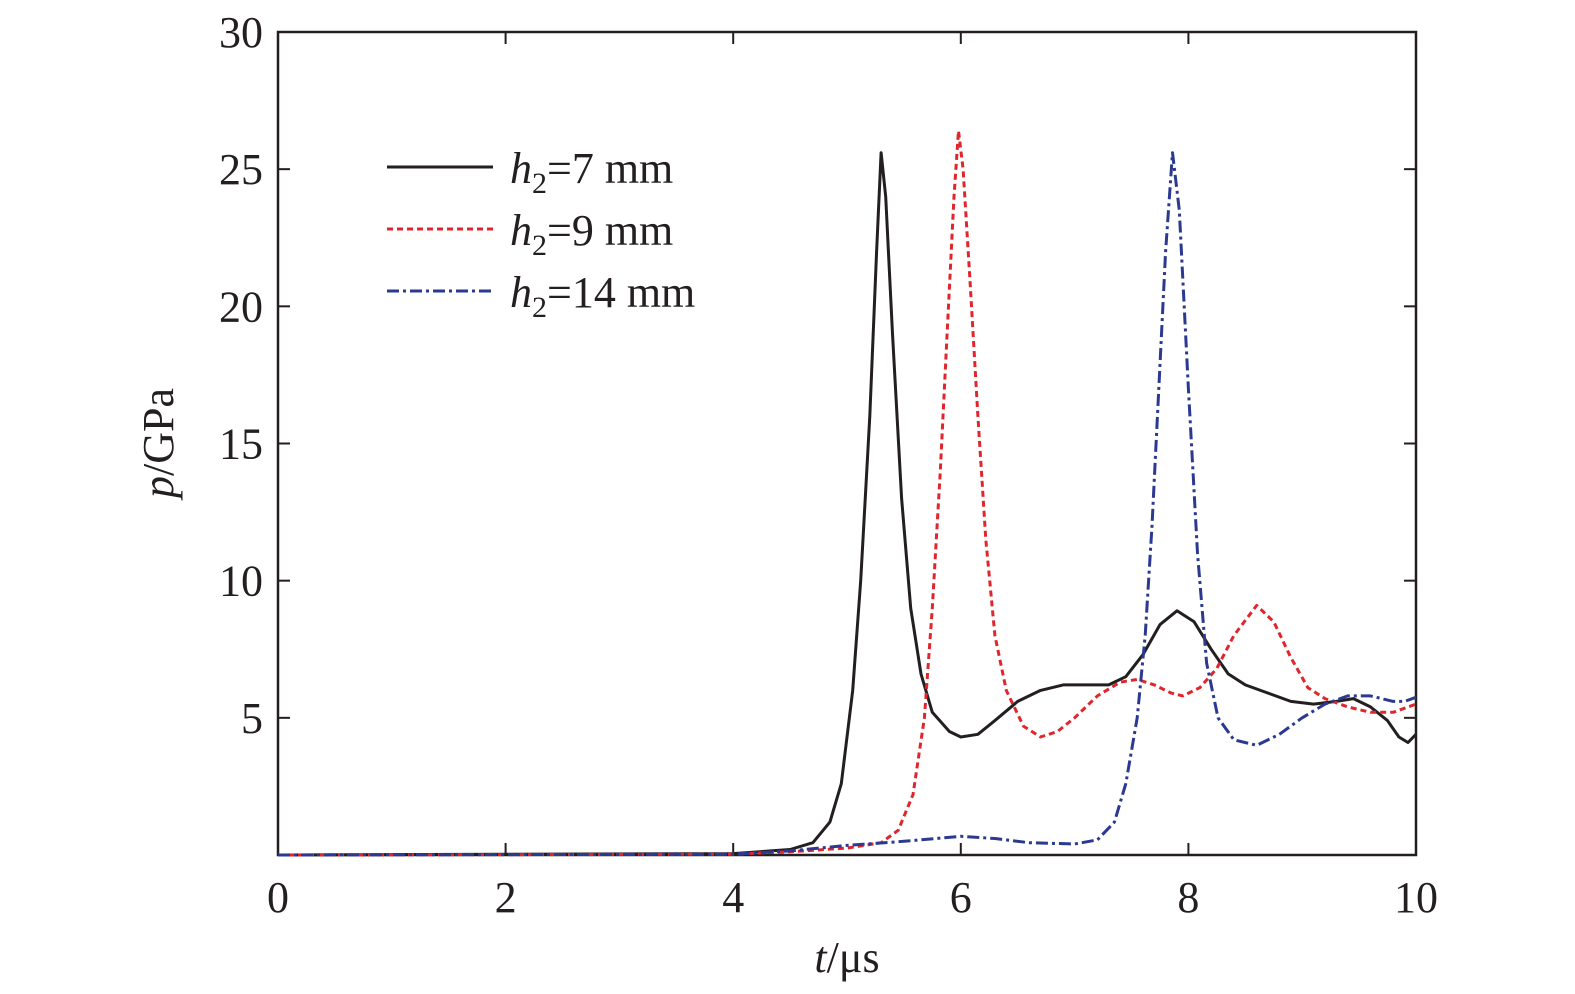 The image size is (1575, 994). I want to click on x-tick-label: 4, so click(733, 897).